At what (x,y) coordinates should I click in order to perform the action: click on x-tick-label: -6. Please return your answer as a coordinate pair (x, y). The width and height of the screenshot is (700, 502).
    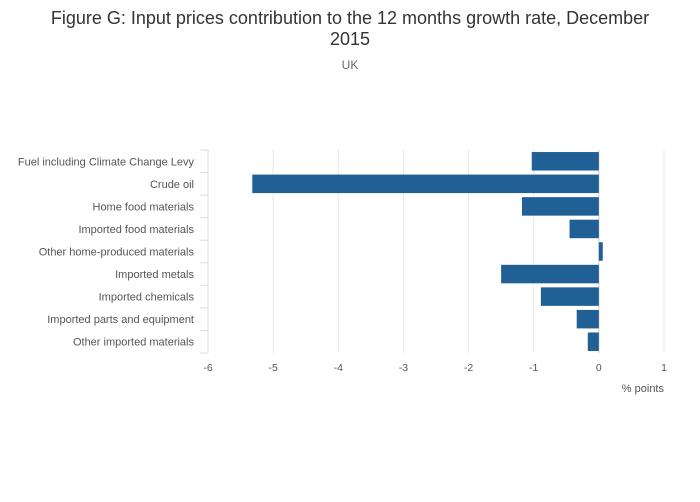
    Looking at the image, I should click on (207, 368).